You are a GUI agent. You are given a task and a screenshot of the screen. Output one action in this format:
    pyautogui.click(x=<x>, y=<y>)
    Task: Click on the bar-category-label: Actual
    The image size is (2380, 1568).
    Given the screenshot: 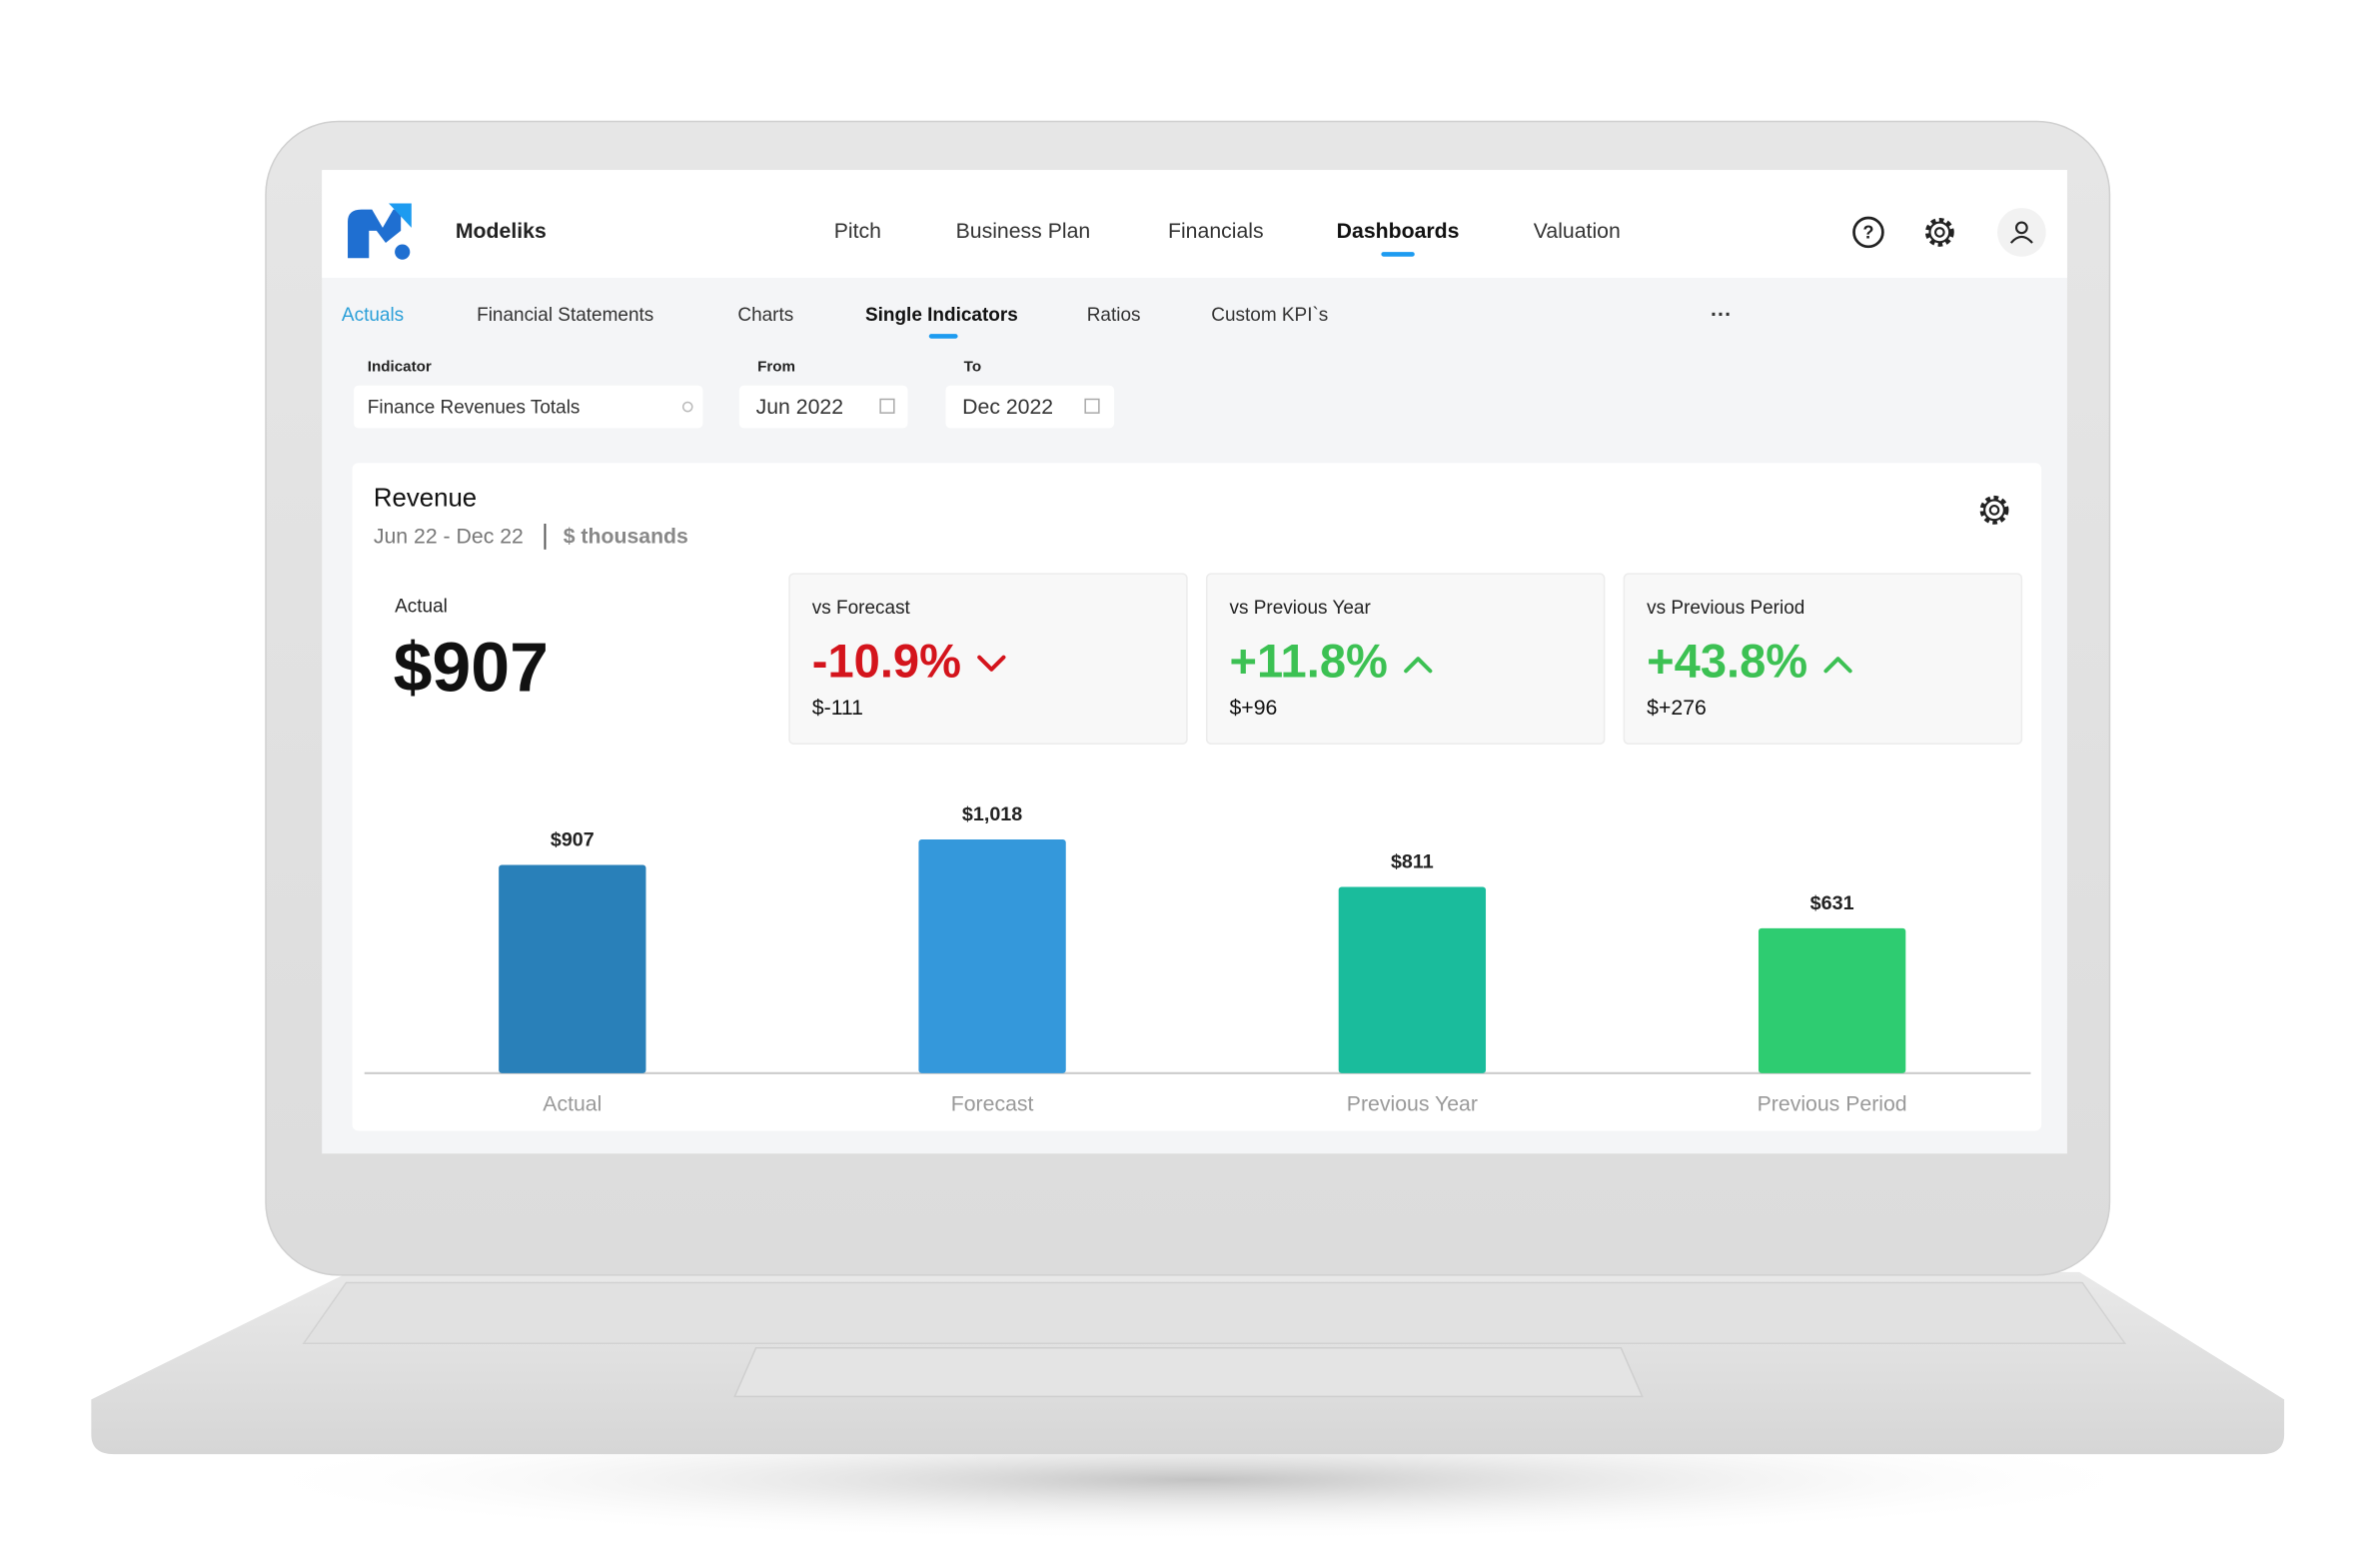 What is the action you would take?
    pyautogui.click(x=572, y=1103)
    